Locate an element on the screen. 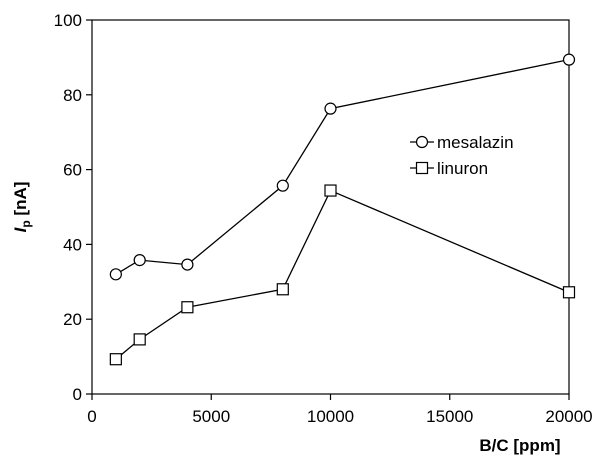 This screenshot has height=457, width=600. legend-entry-mesalazin: mesalazin is located at coordinates (462, 142).